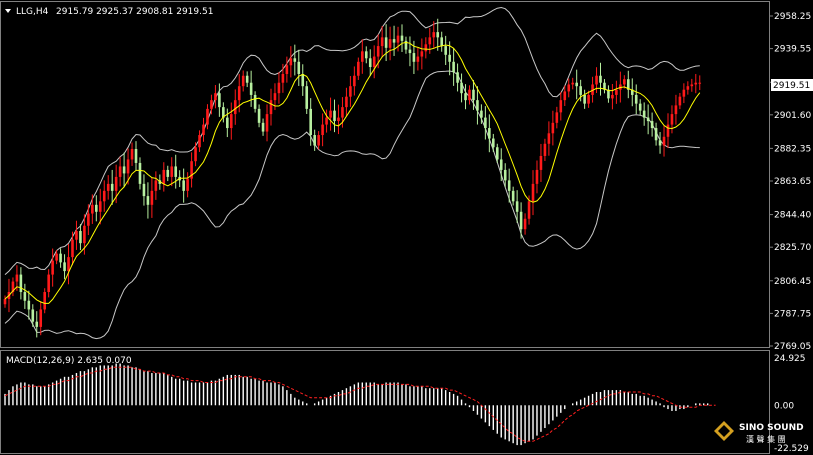  Describe the element at coordinates (134, 12) in the screenshot. I see `ohlc-values: 2915.79 2925.37 2908.81 2919.51` at that location.